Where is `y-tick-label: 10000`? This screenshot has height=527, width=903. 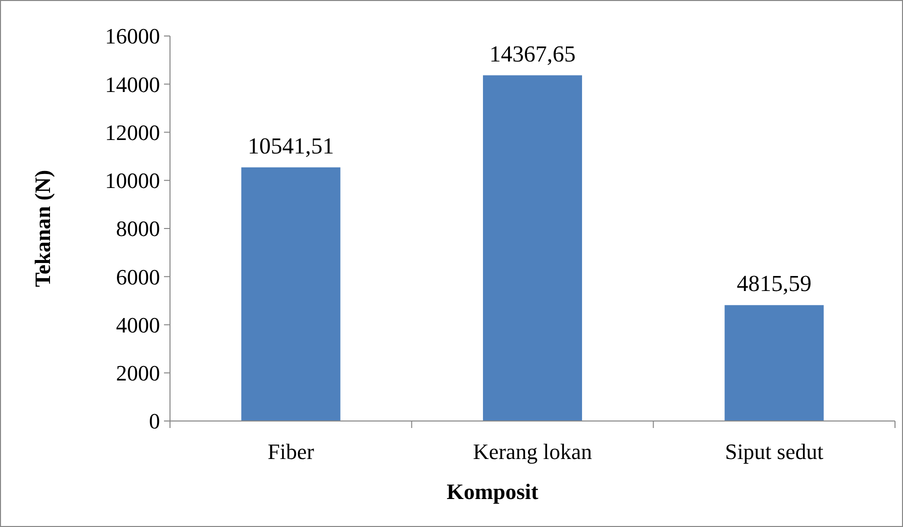
y-tick-label: 10000 is located at coordinates (132, 181).